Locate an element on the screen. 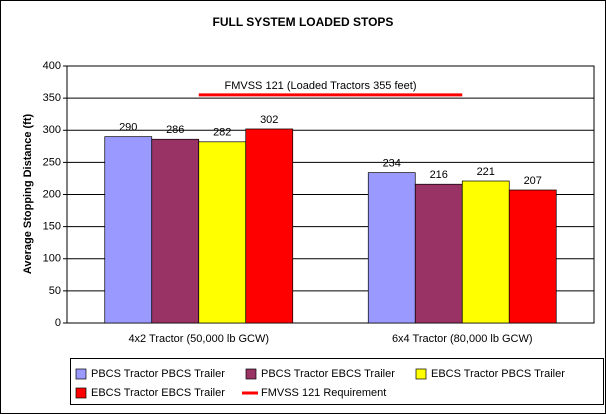  value-label: 302 is located at coordinates (269, 120).